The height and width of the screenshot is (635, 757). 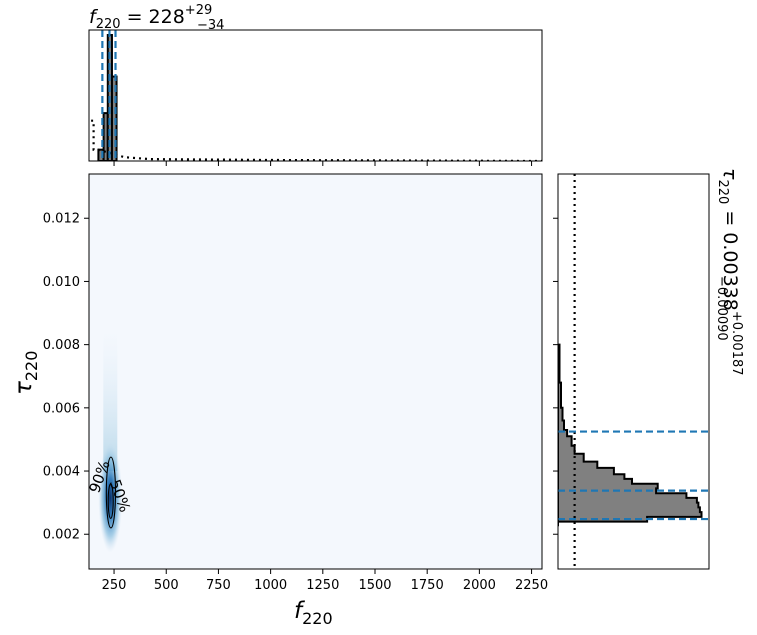 I want to click on right-title-base: τ, so click(x=730, y=174).